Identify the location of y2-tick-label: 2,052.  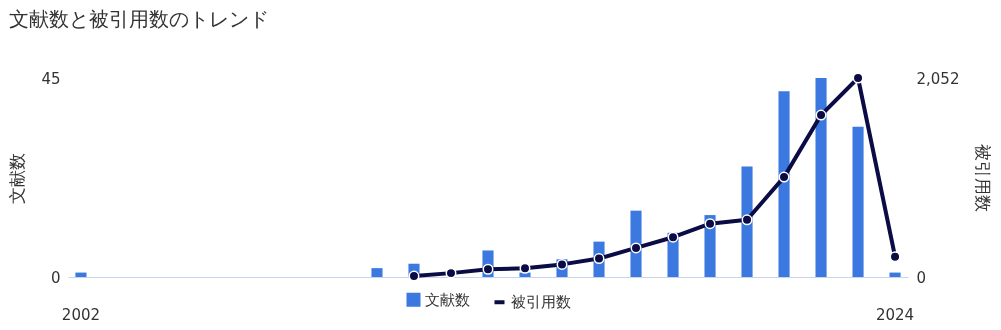
(938, 78).